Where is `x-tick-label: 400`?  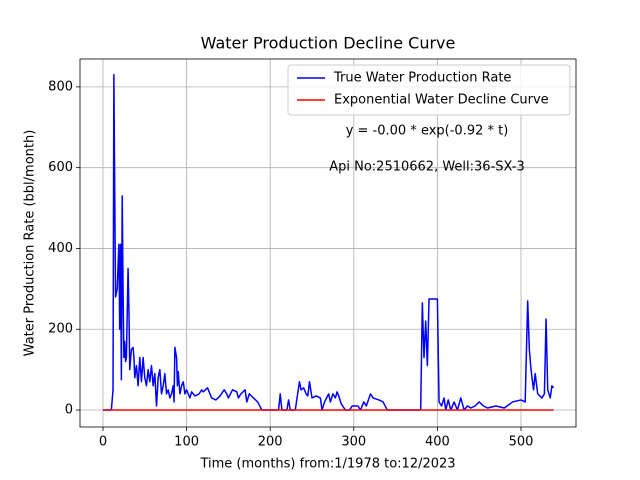 x-tick-label: 400 is located at coordinates (437, 442).